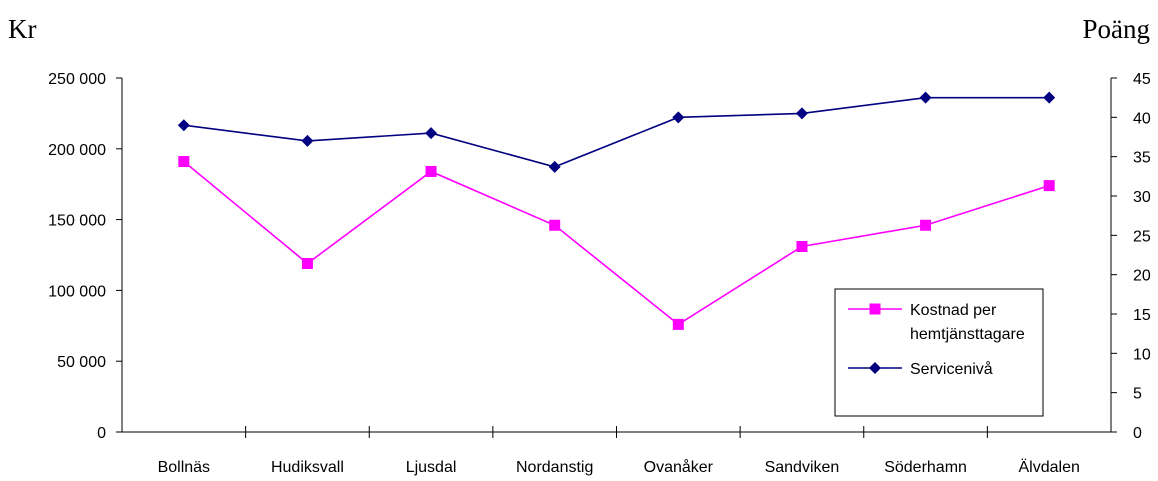 The height and width of the screenshot is (481, 1158). Describe the element at coordinates (431, 467) in the screenshot. I see `category-label: Ljusdal` at that location.